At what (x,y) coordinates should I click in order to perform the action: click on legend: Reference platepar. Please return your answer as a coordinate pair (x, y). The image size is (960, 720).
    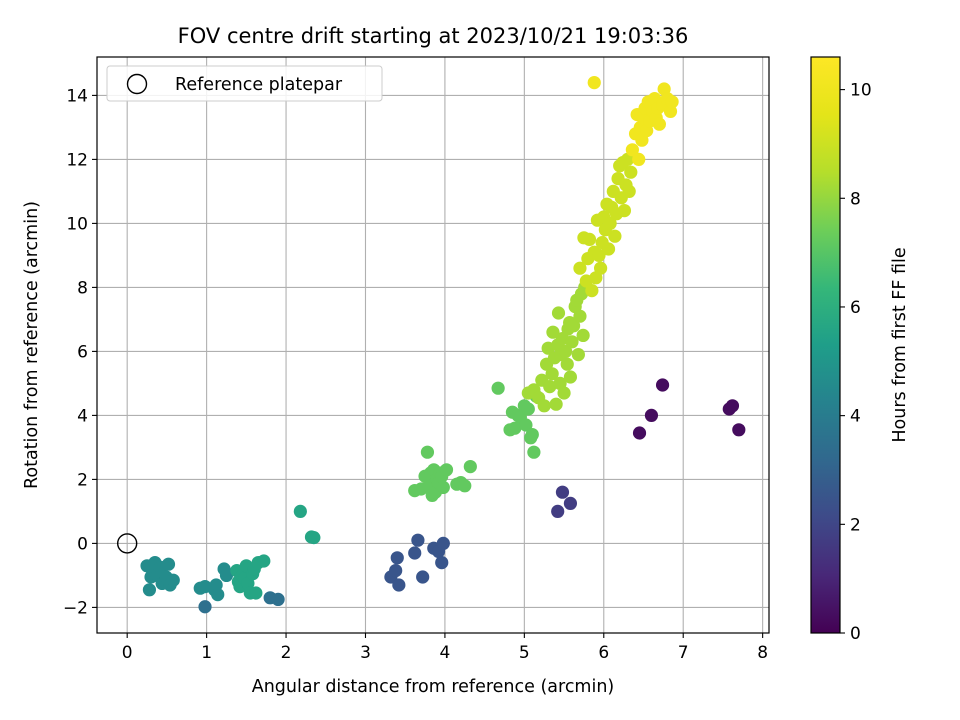
    Looking at the image, I should click on (244, 83).